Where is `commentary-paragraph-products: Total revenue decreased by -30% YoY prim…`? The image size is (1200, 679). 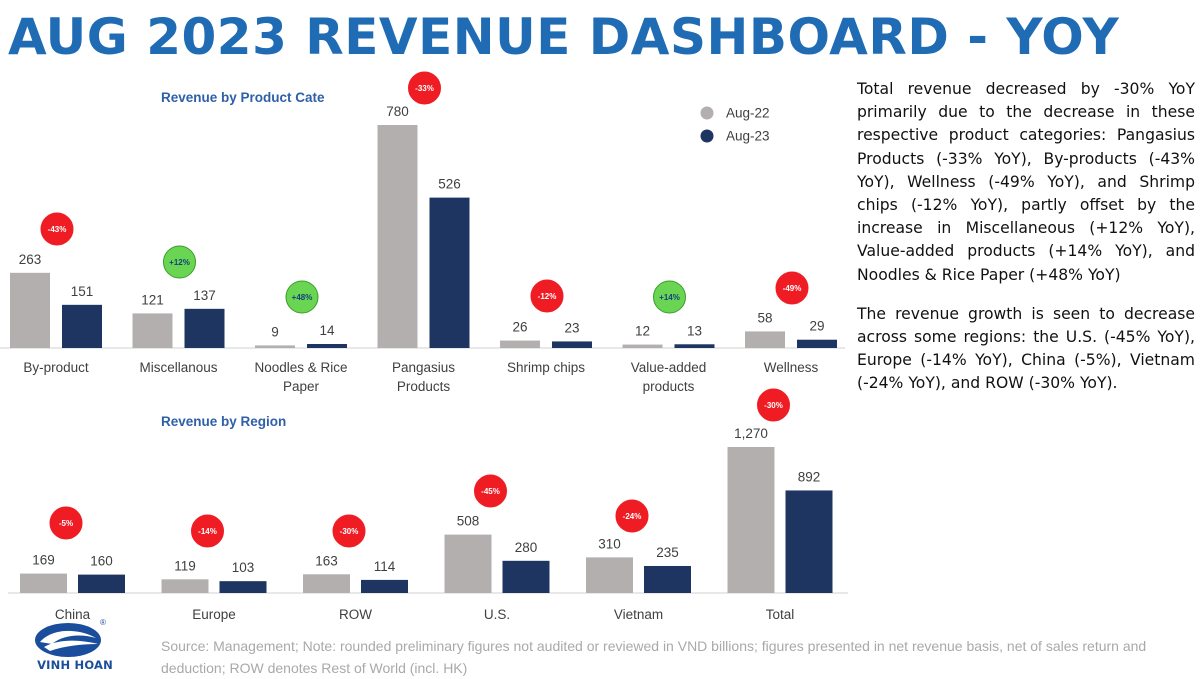
commentary-paragraph-products: Total revenue decreased by -30% YoY prim… is located at coordinates (1026, 182).